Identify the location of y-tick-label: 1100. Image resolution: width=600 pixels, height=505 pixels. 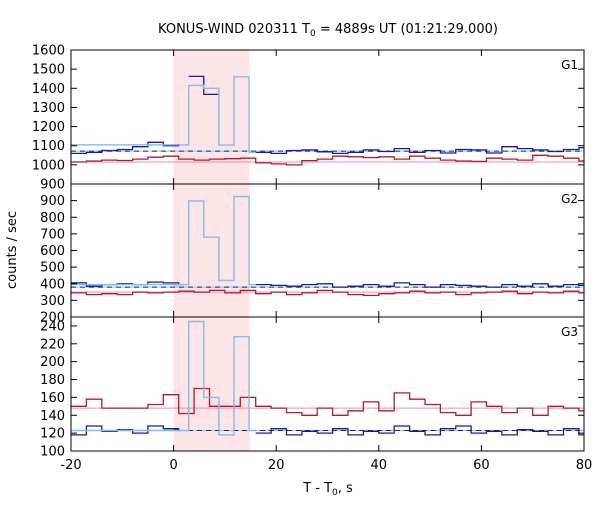
(48, 146).